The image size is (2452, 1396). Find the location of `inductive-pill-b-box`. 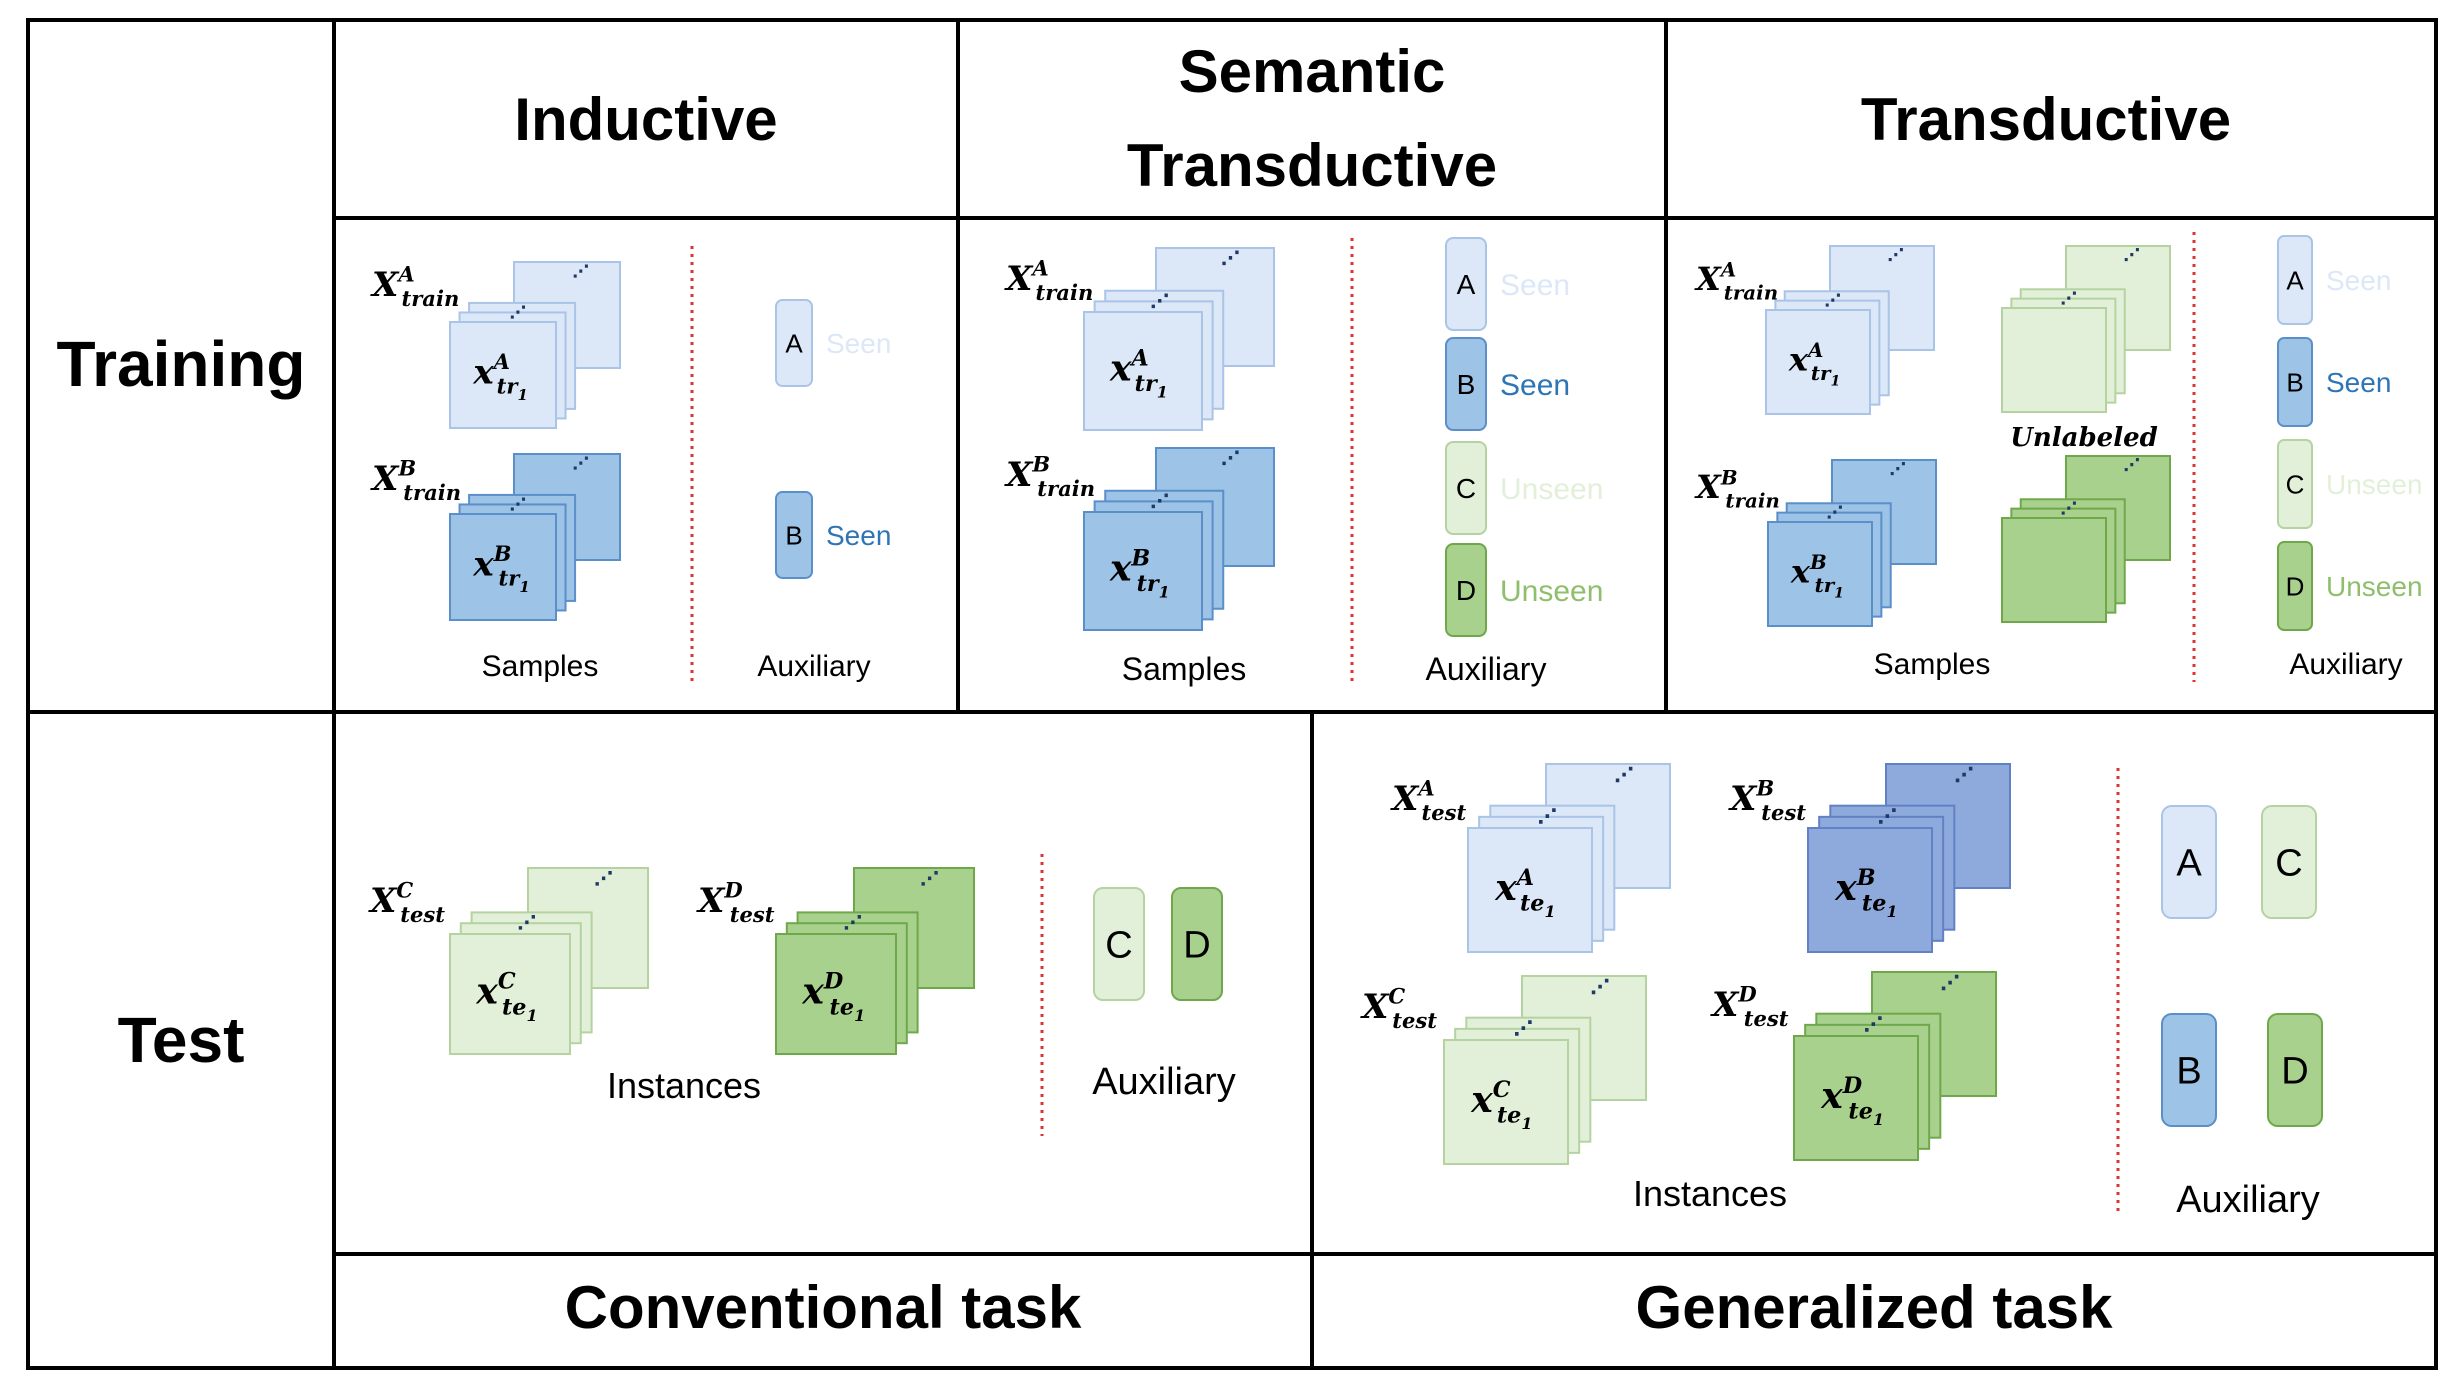

inductive-pill-b-box is located at coordinates (794, 535).